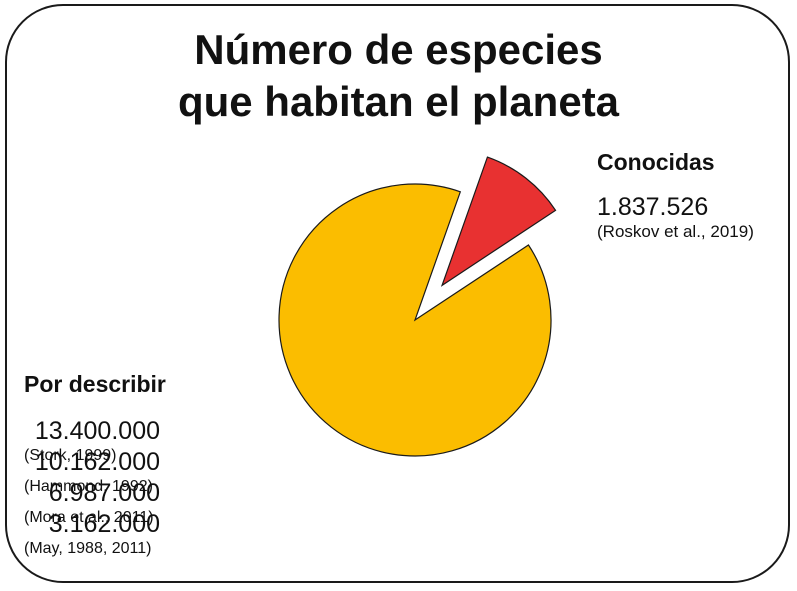 Image resolution: width=797 pixels, height=591 pixels. Describe the element at coordinates (653, 207) in the screenshot. I see `known-value: 1.837.526` at that location.